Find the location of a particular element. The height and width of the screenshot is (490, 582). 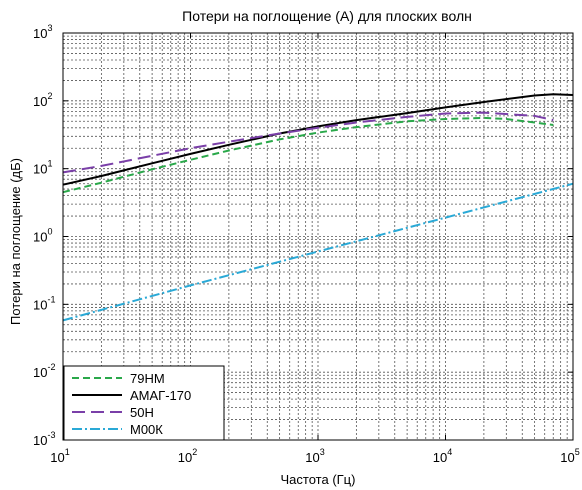

y-tick-label: 10⁻³ is located at coordinates (44, 439).